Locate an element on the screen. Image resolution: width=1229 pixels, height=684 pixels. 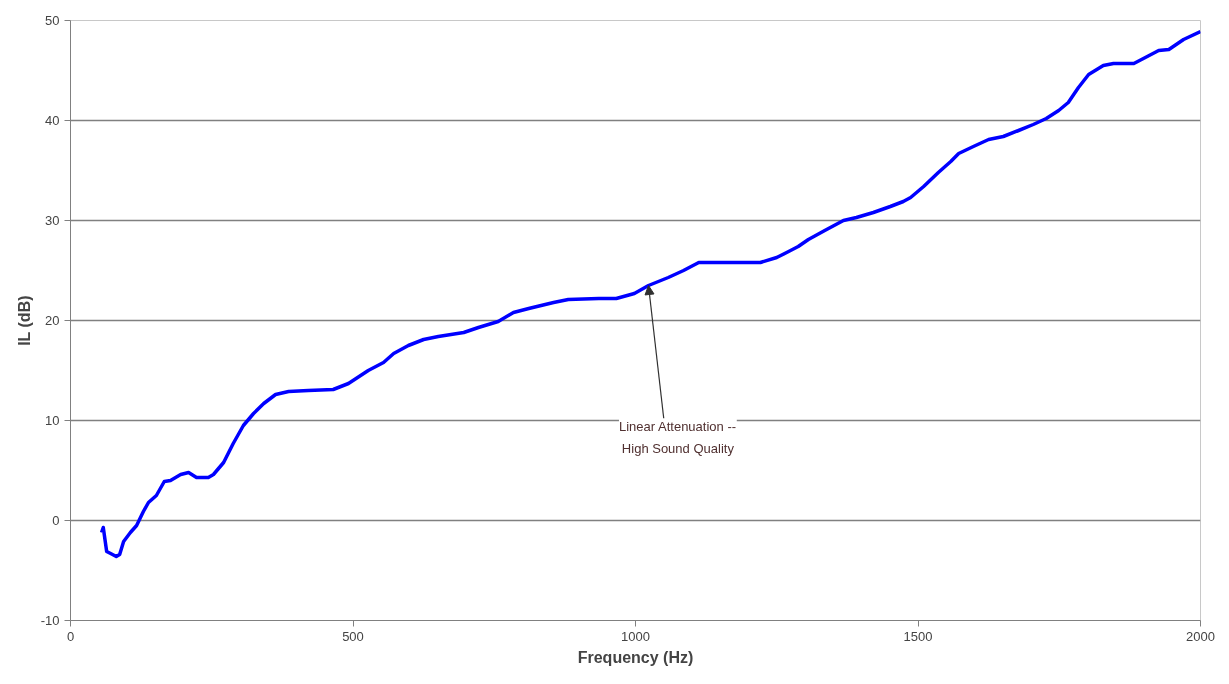
x-tick-label: 2000 is located at coordinates (1200, 636).